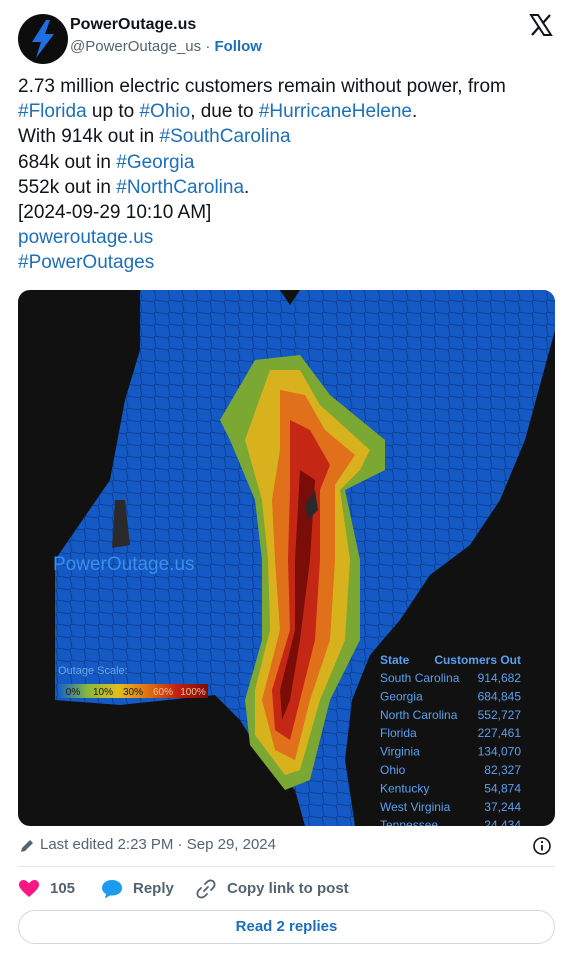 The image size is (572, 960). What do you see at coordinates (224, 112) in the screenshot?
I see `text: , due to` at bounding box center [224, 112].